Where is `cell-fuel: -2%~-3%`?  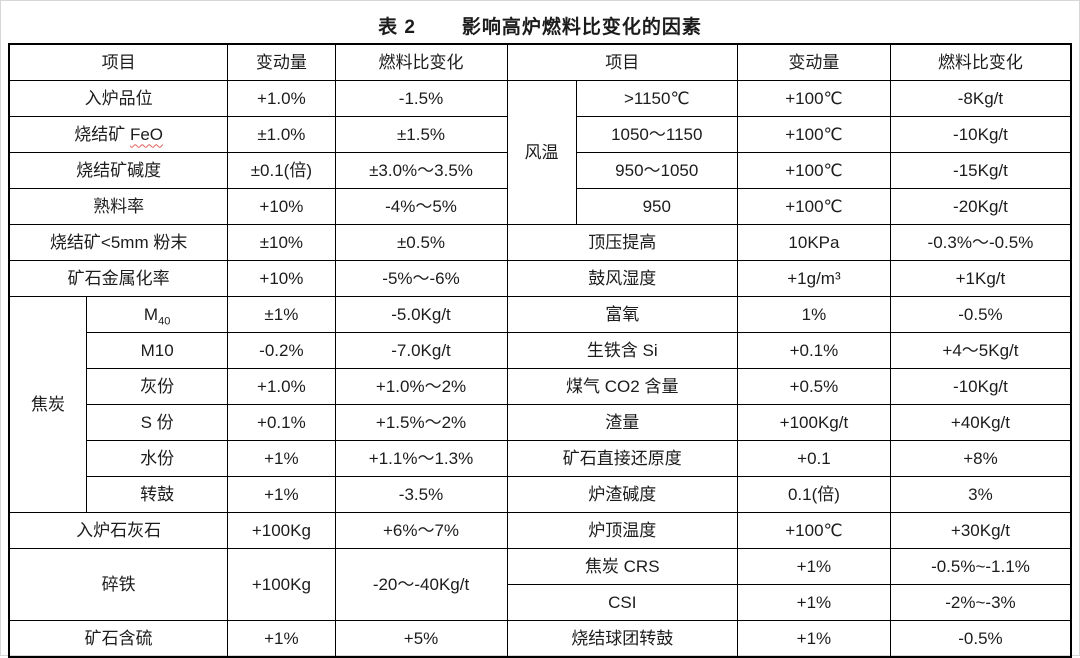
cell-fuel: -2%~-3% is located at coordinates (980, 602).